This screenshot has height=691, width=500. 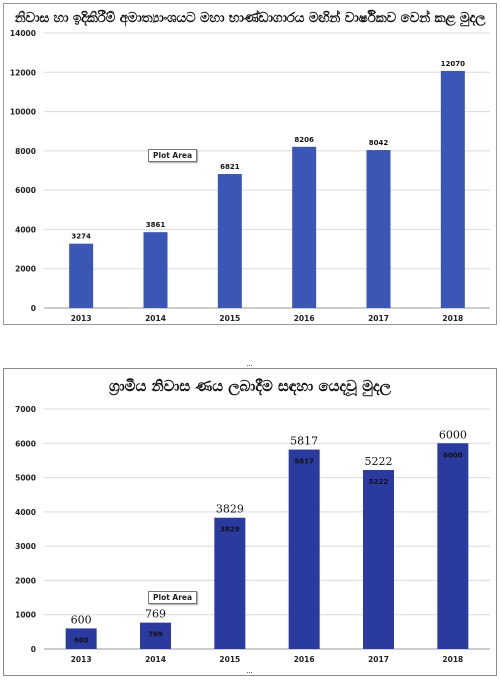 I want to click on data-label-outside: 5817, so click(x=304, y=441).